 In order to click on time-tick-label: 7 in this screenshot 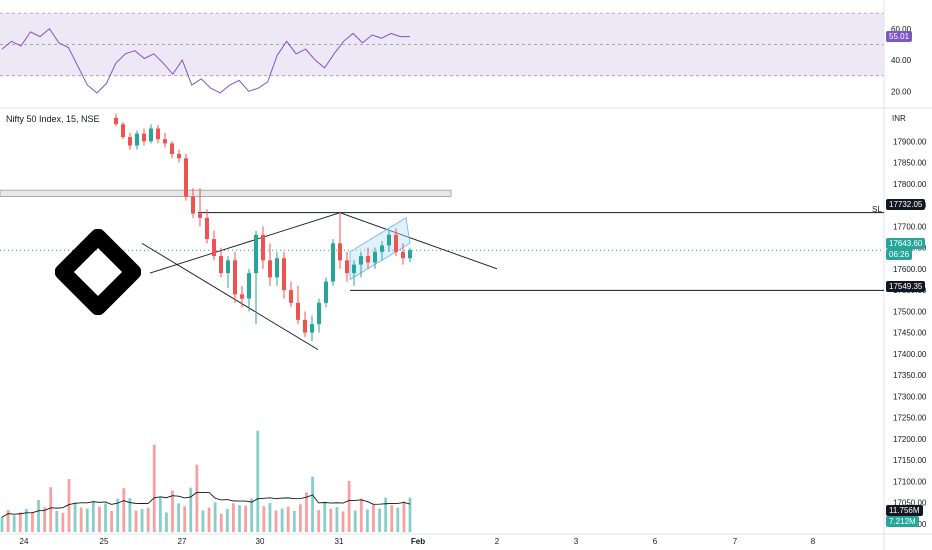, I will do `click(735, 541)`.